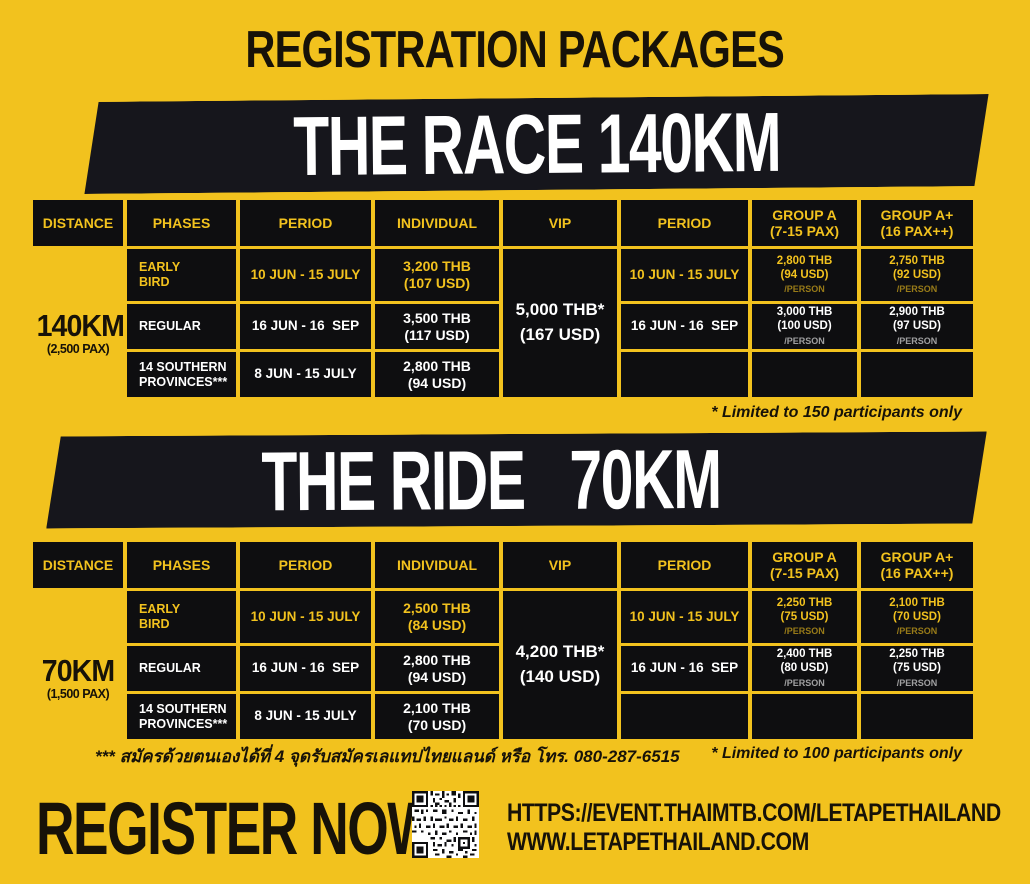 This screenshot has height=884, width=1030. I want to click on race-header-distance: DISTANCE, so click(78, 223).